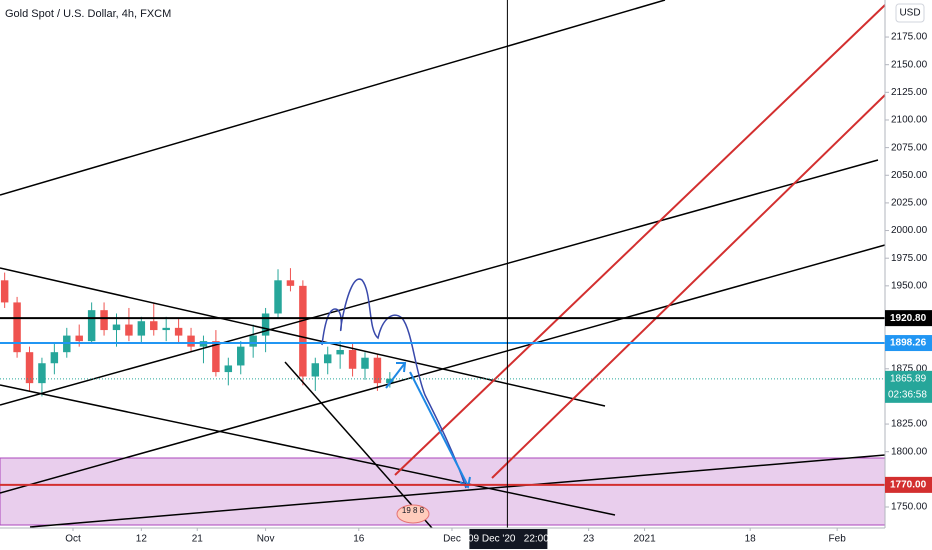 The height and width of the screenshot is (550, 932). I want to click on y-tick-label: 1950.00, so click(909, 285).